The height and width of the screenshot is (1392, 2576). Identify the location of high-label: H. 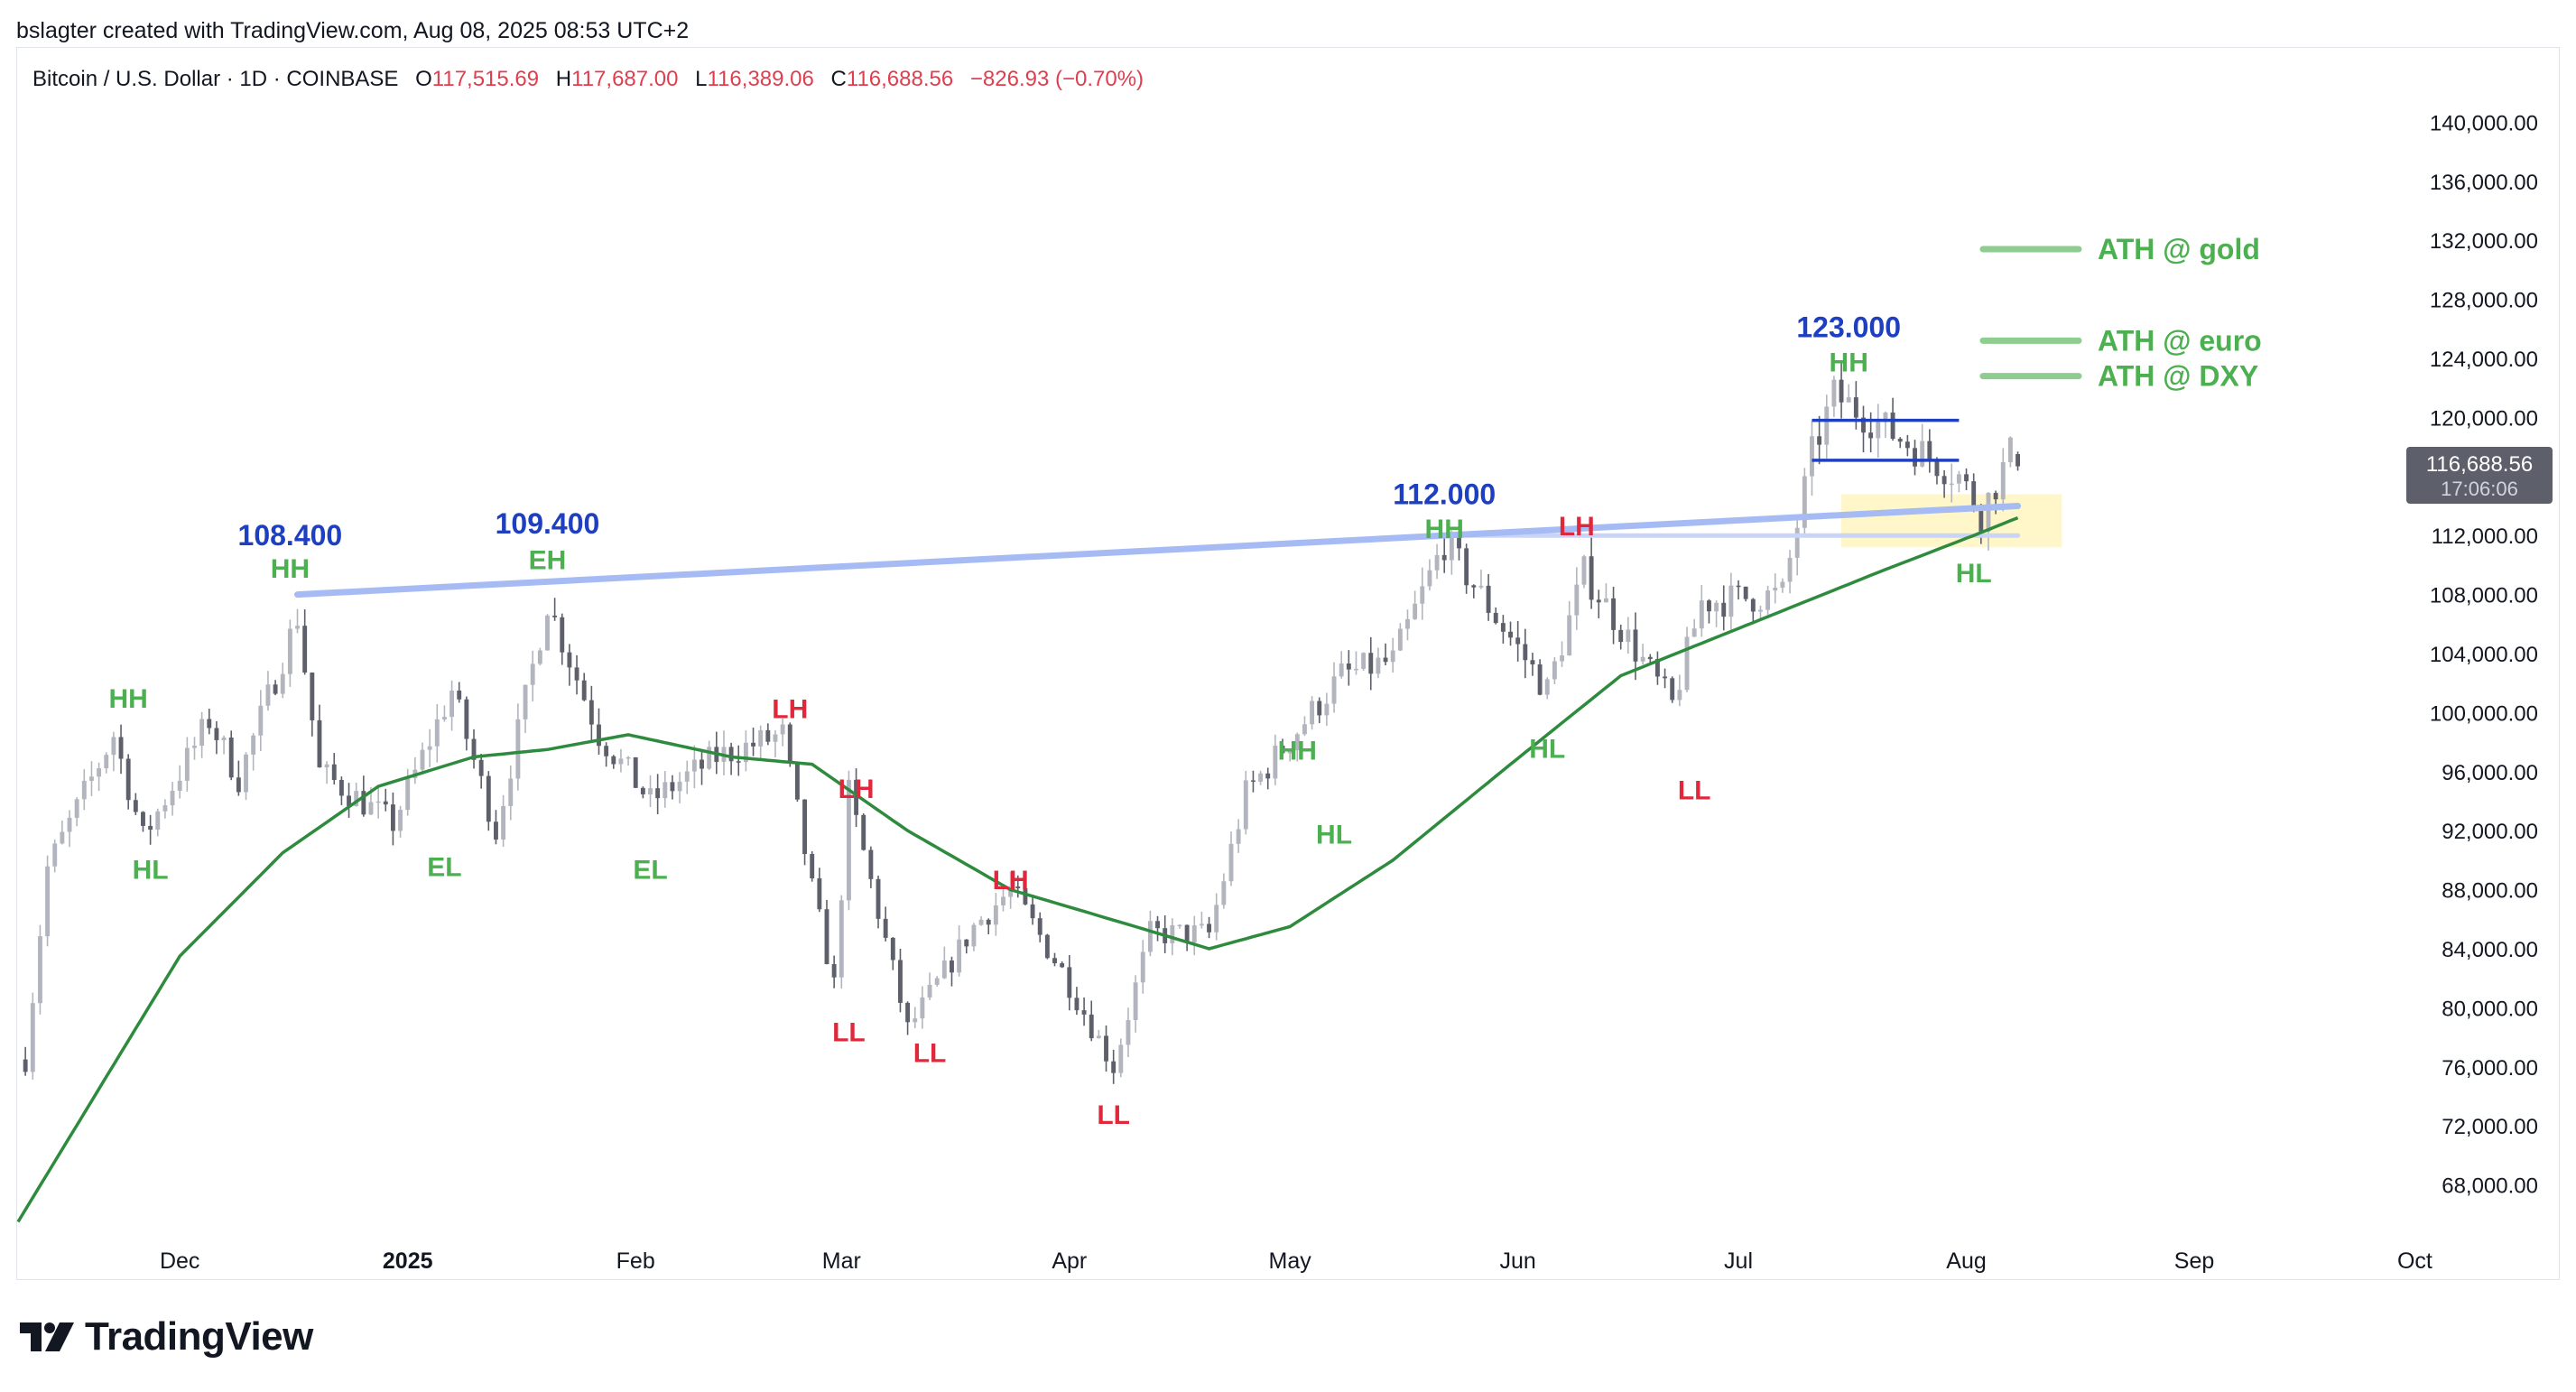
(563, 79).